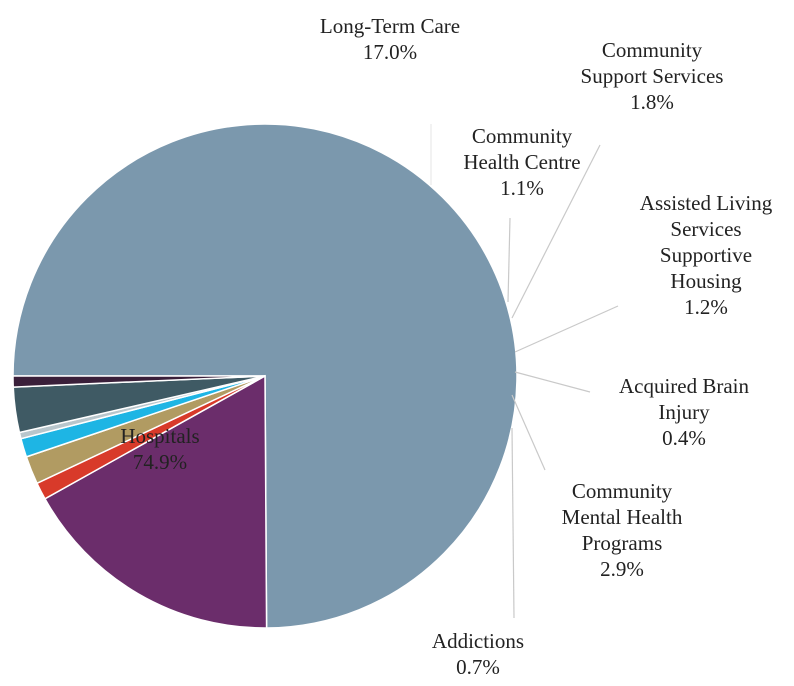  Describe the element at coordinates (528, 432) in the screenshot. I see `leader-line-community-mental-health-programs` at that location.